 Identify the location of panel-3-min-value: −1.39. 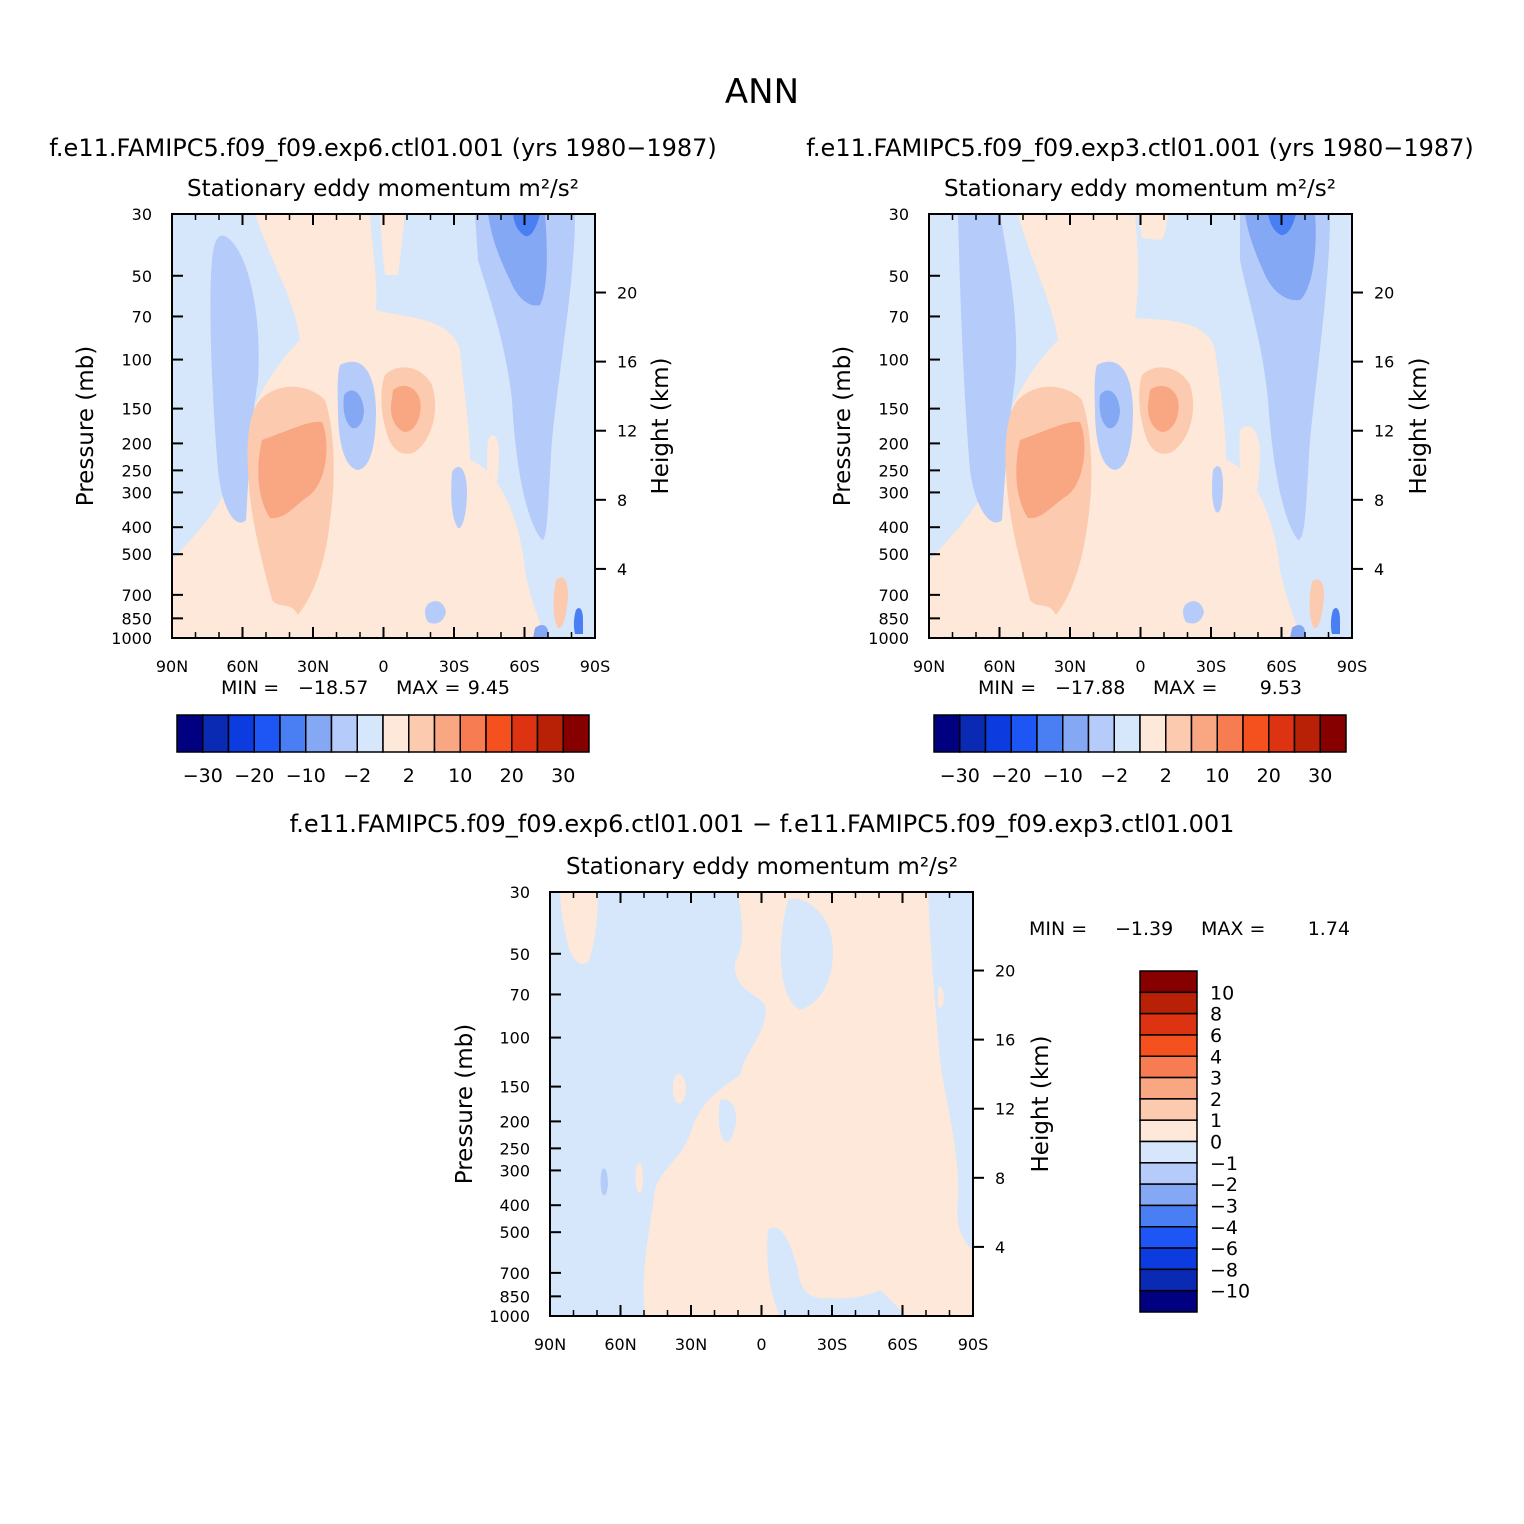
(1144, 929).